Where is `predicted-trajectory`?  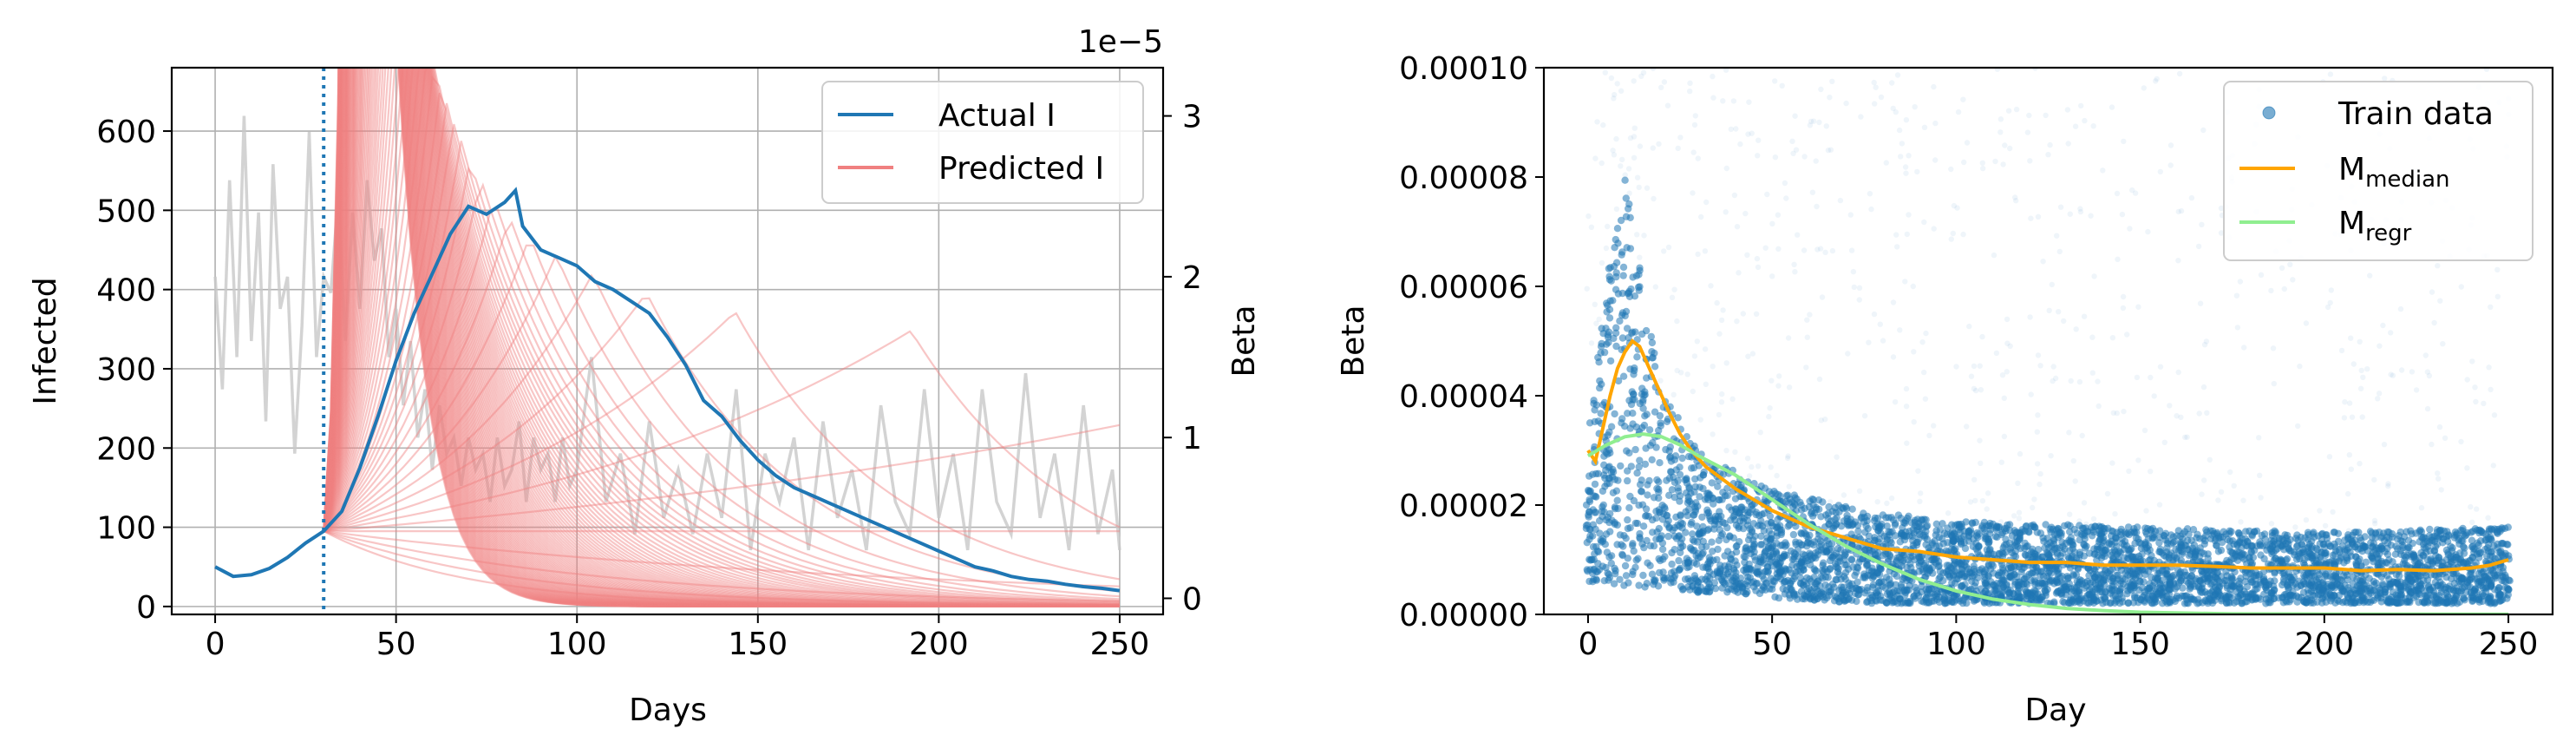
predicted-trajectory is located at coordinates (722, 431).